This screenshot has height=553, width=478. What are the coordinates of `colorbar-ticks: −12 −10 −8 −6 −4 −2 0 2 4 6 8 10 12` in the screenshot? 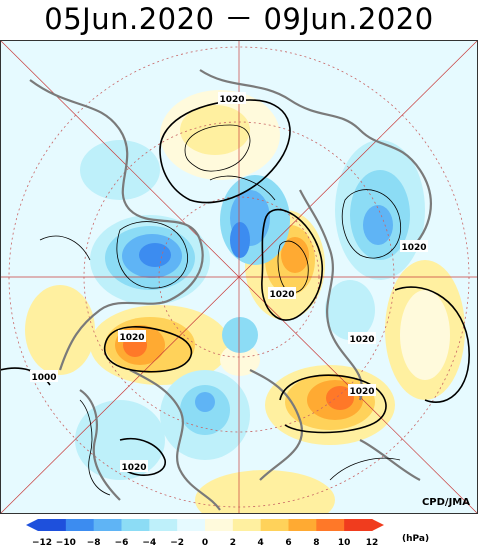 It's located at (205, 543).